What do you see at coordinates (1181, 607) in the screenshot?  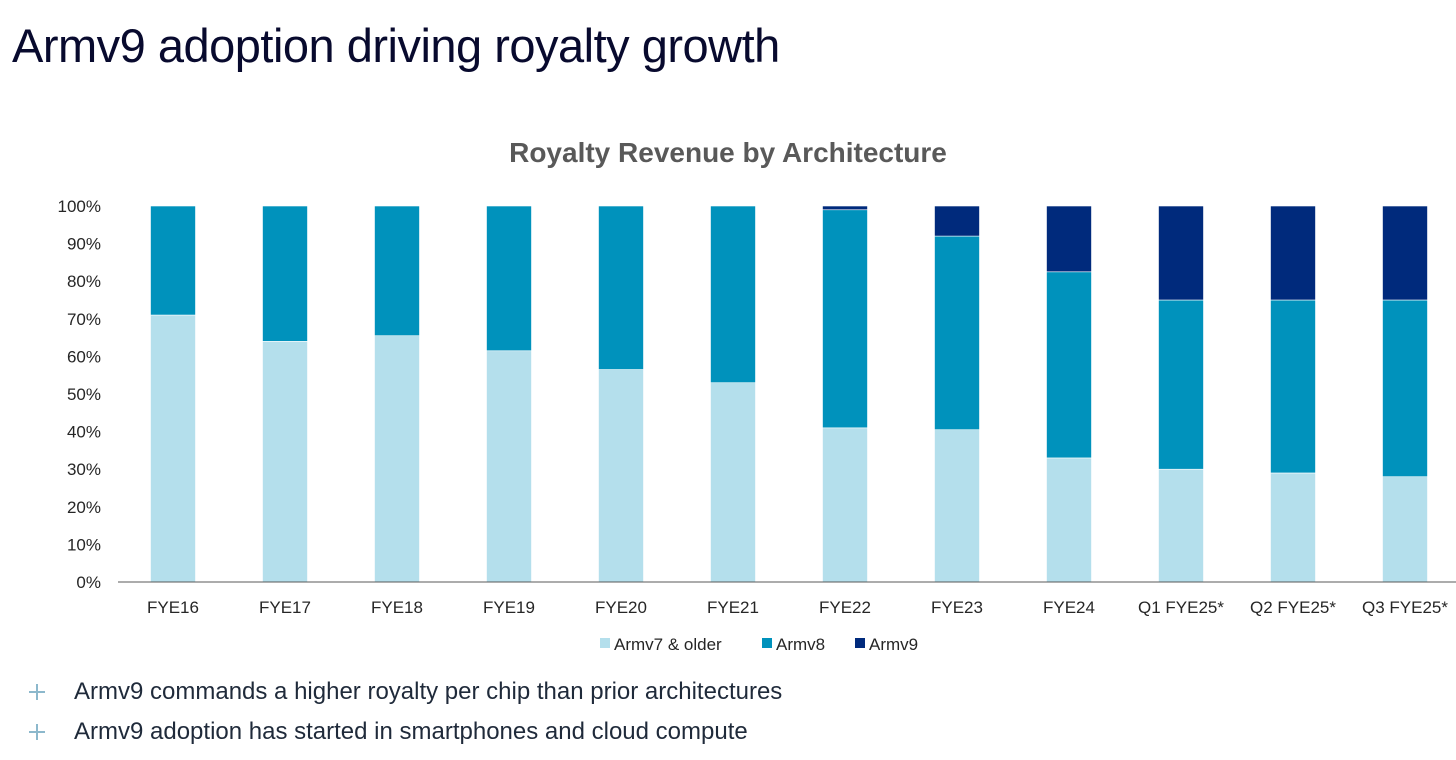 I see `x-tick-label: Q1 FYE25*` at bounding box center [1181, 607].